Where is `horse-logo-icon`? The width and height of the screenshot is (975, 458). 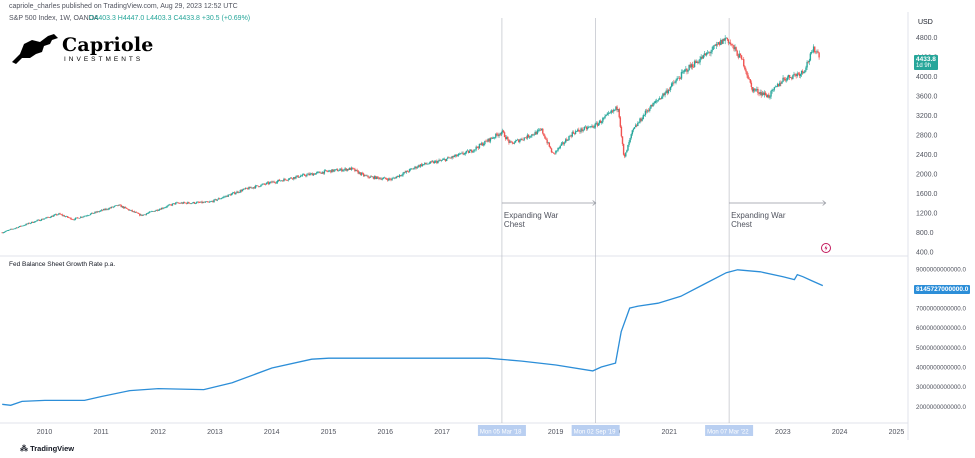 horse-logo-icon is located at coordinates (35, 49).